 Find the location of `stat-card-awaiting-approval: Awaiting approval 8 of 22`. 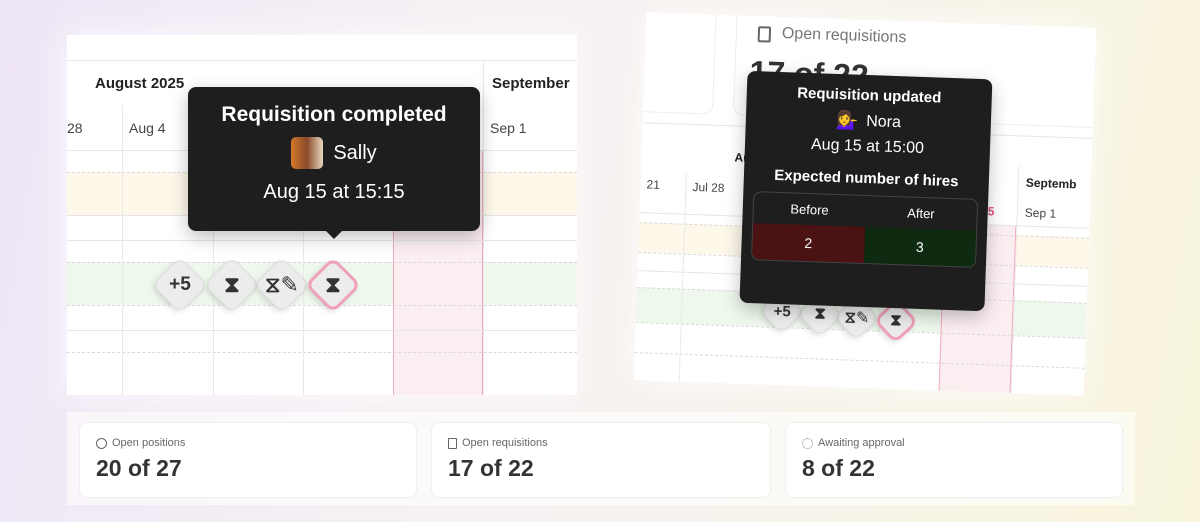

stat-card-awaiting-approval: Awaiting approval 8 of 22 is located at coordinates (954, 460).